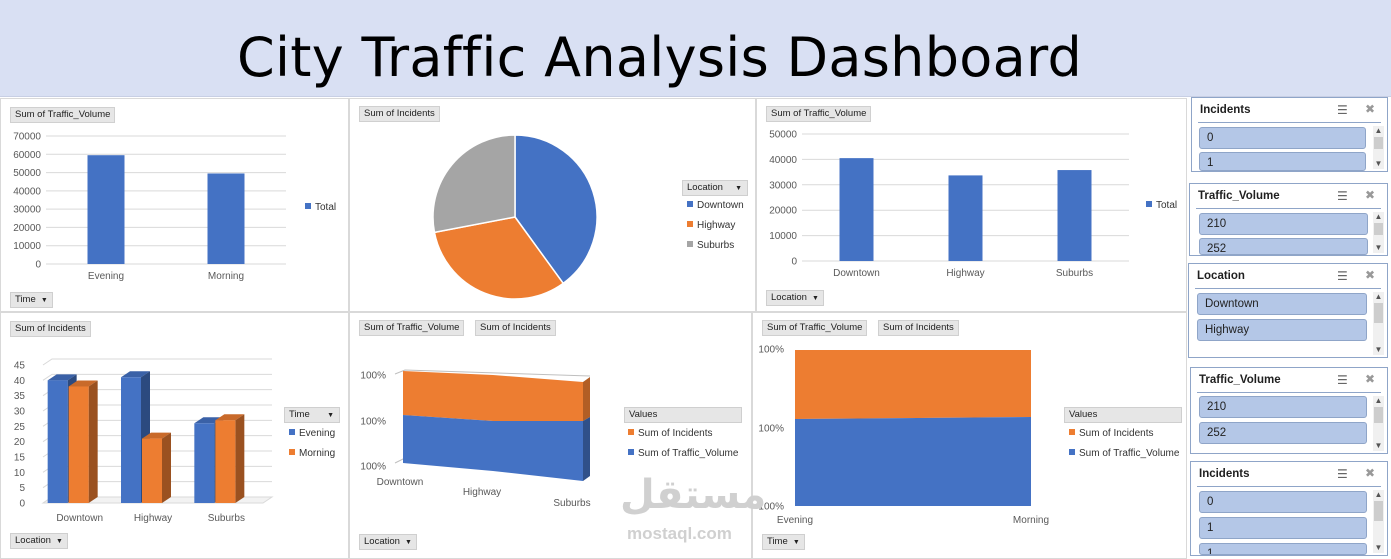  Describe the element at coordinates (1074, 215) in the screenshot. I see `bar-suburbs` at that location.